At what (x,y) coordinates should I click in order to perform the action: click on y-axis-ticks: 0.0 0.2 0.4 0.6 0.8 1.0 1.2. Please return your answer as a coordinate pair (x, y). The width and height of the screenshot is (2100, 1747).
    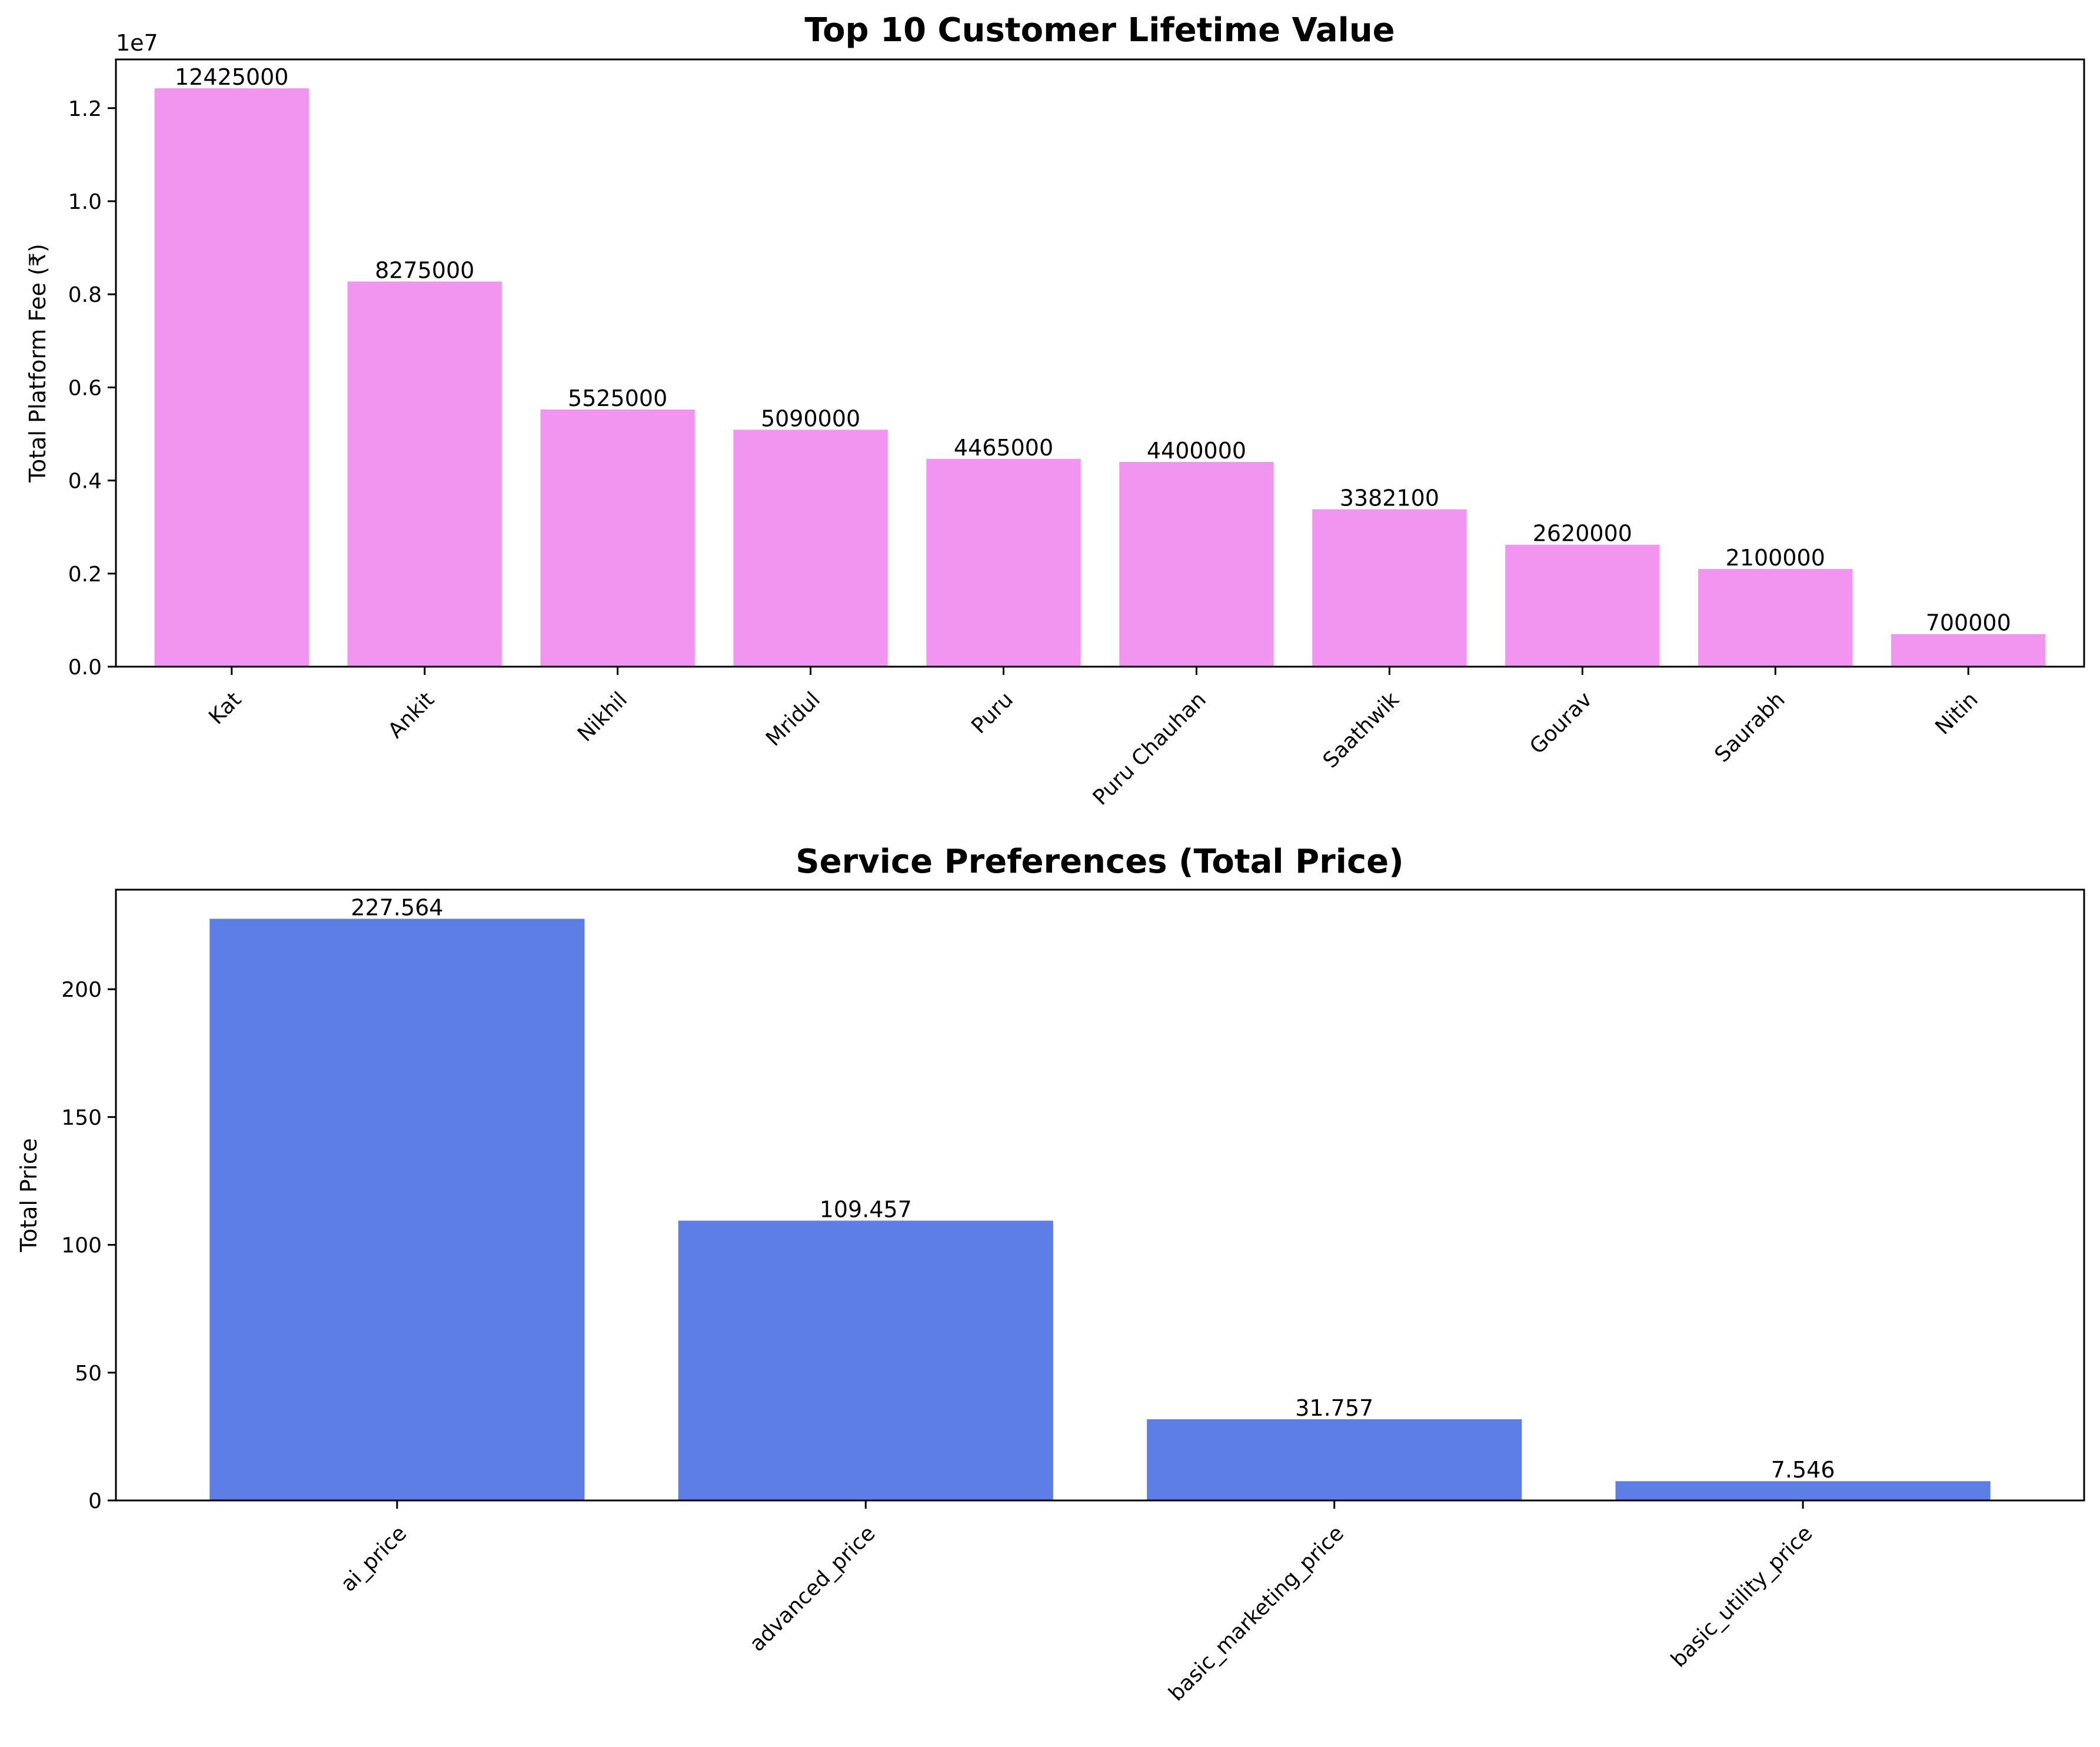
    Looking at the image, I should click on (92, 388).